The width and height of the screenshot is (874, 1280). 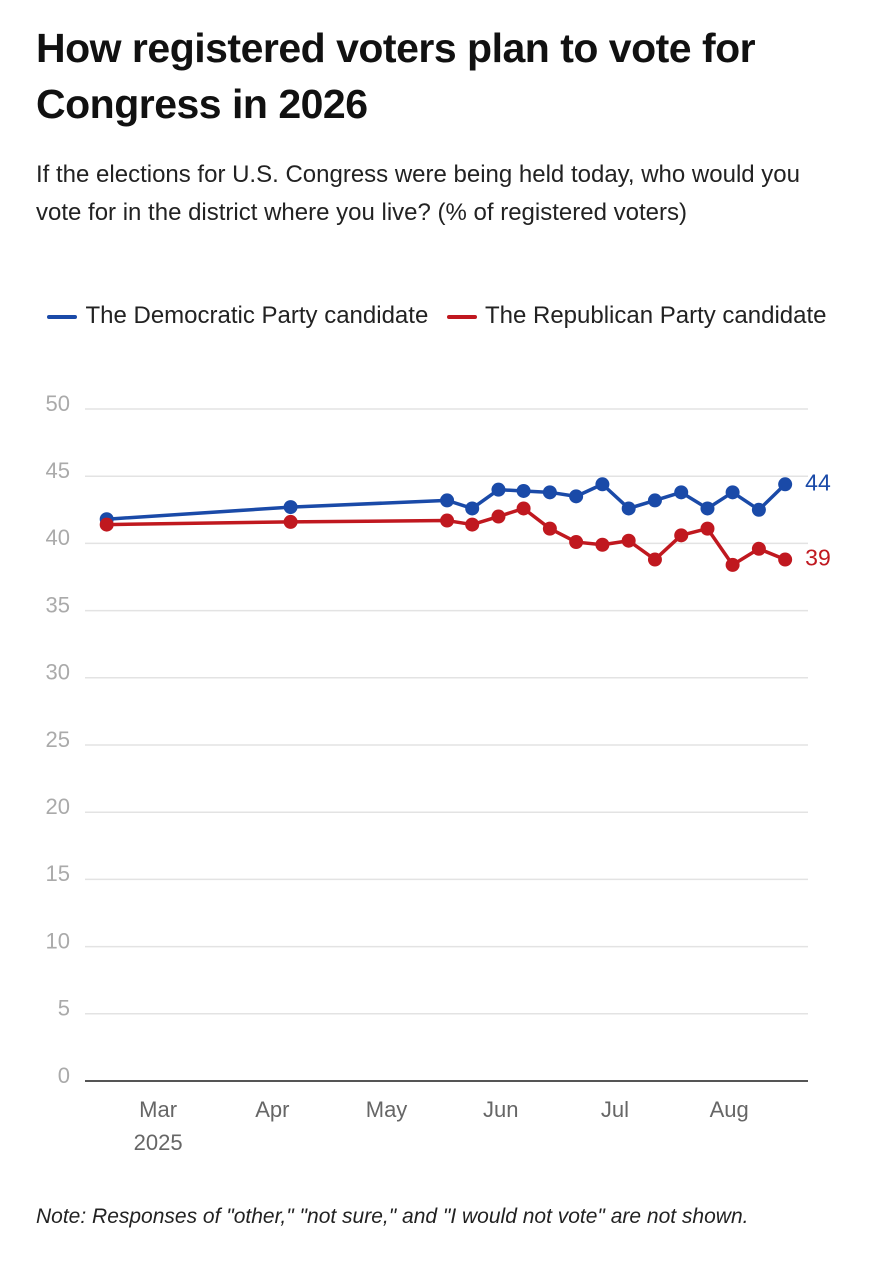 What do you see at coordinates (818, 482) in the screenshot?
I see `end-label: 44` at bounding box center [818, 482].